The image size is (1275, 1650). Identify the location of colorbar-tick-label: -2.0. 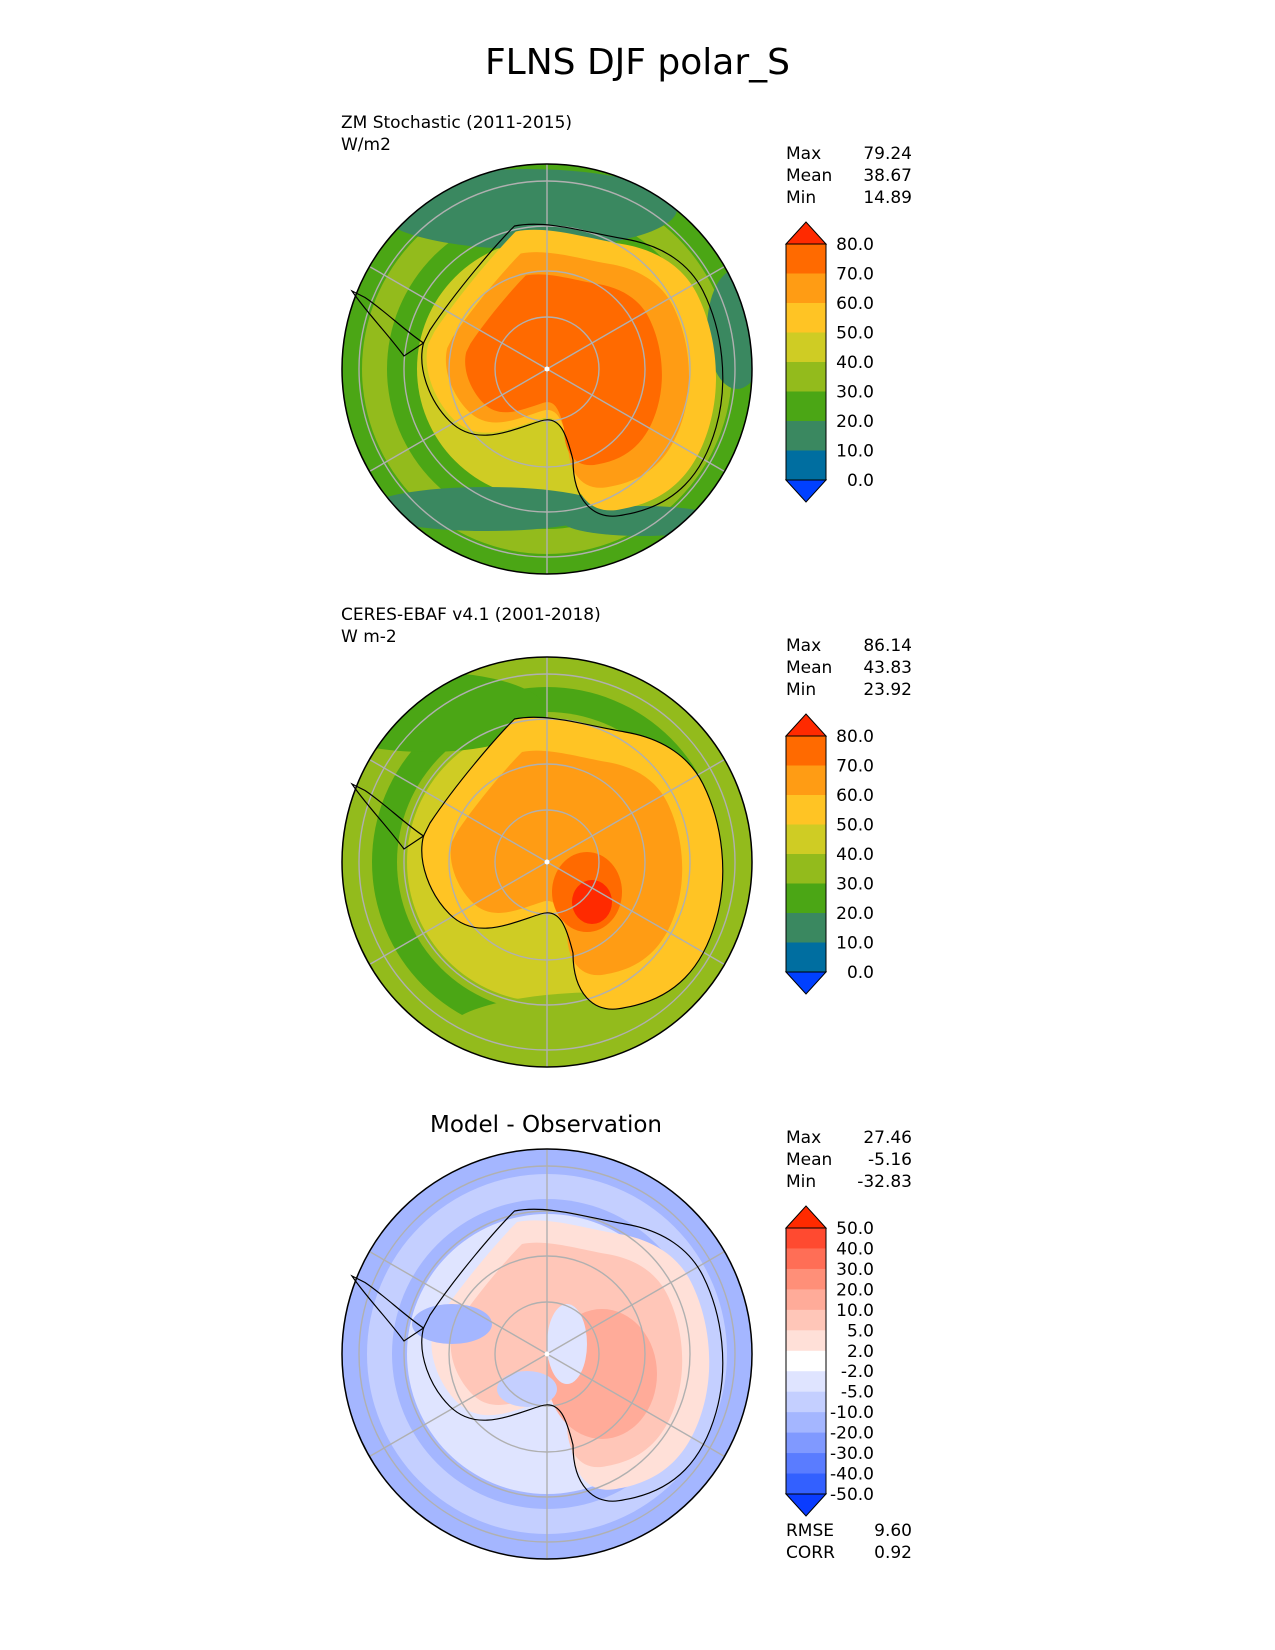
(857, 1372).